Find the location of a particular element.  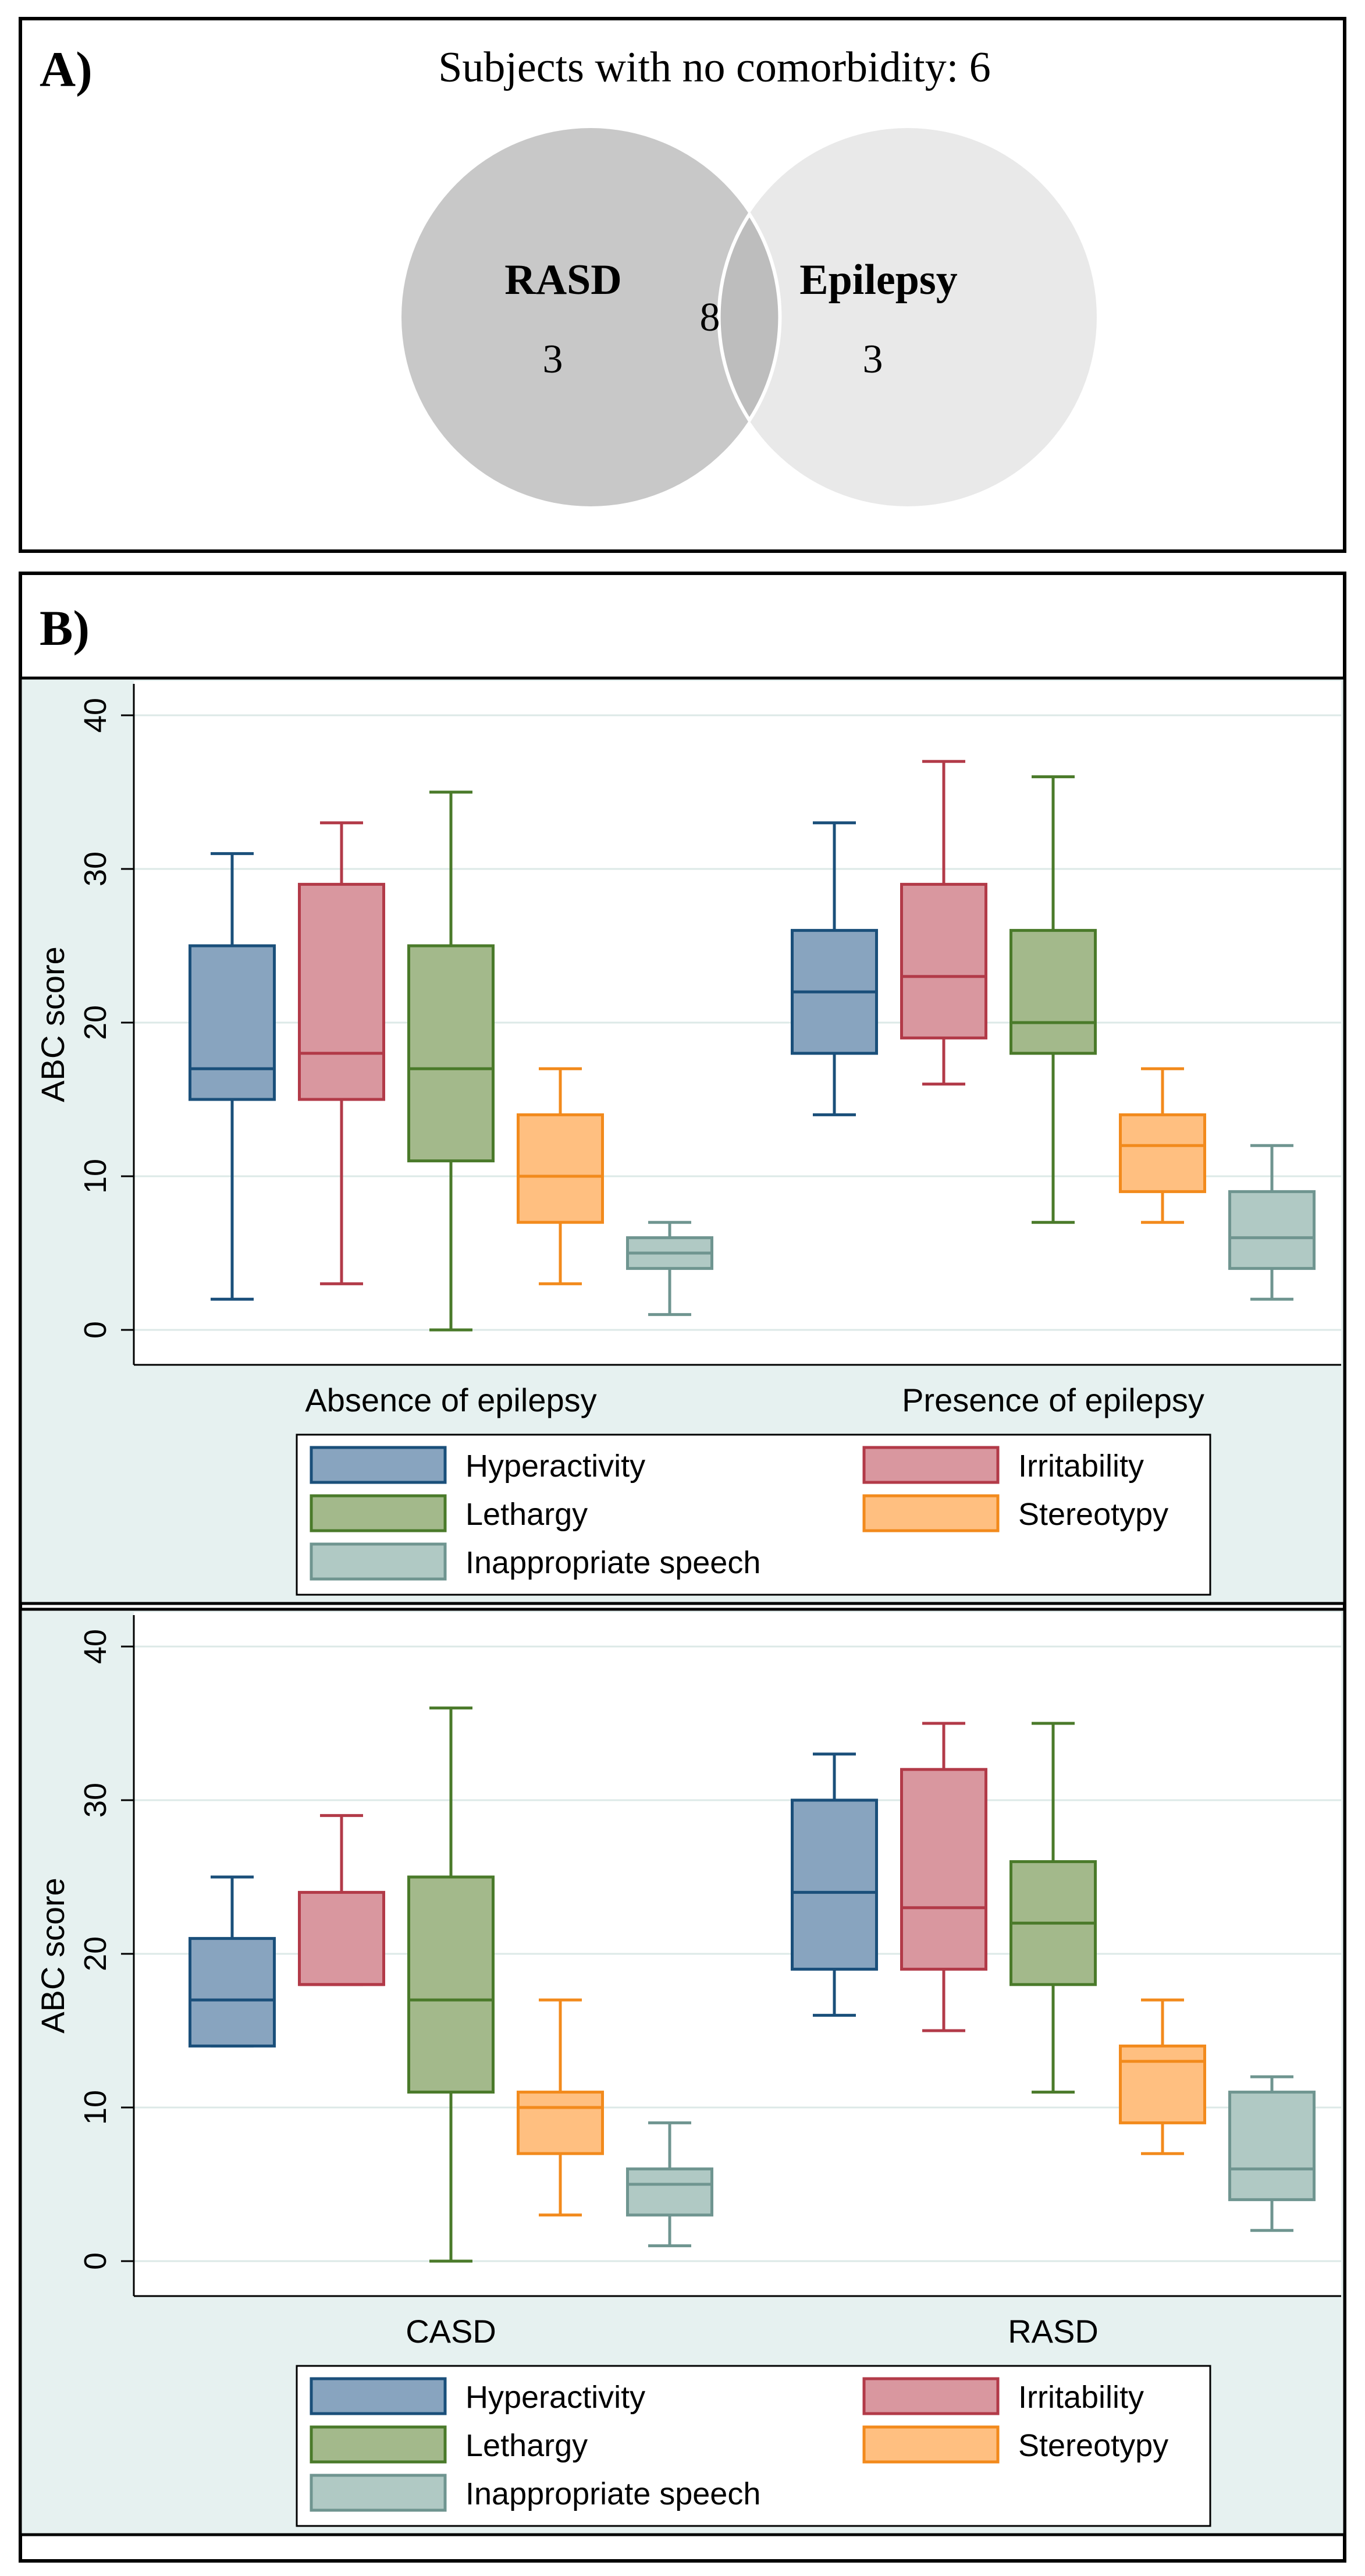

chart-1-y-ticks: 0 10 20 30 40 is located at coordinates (106, 1019).